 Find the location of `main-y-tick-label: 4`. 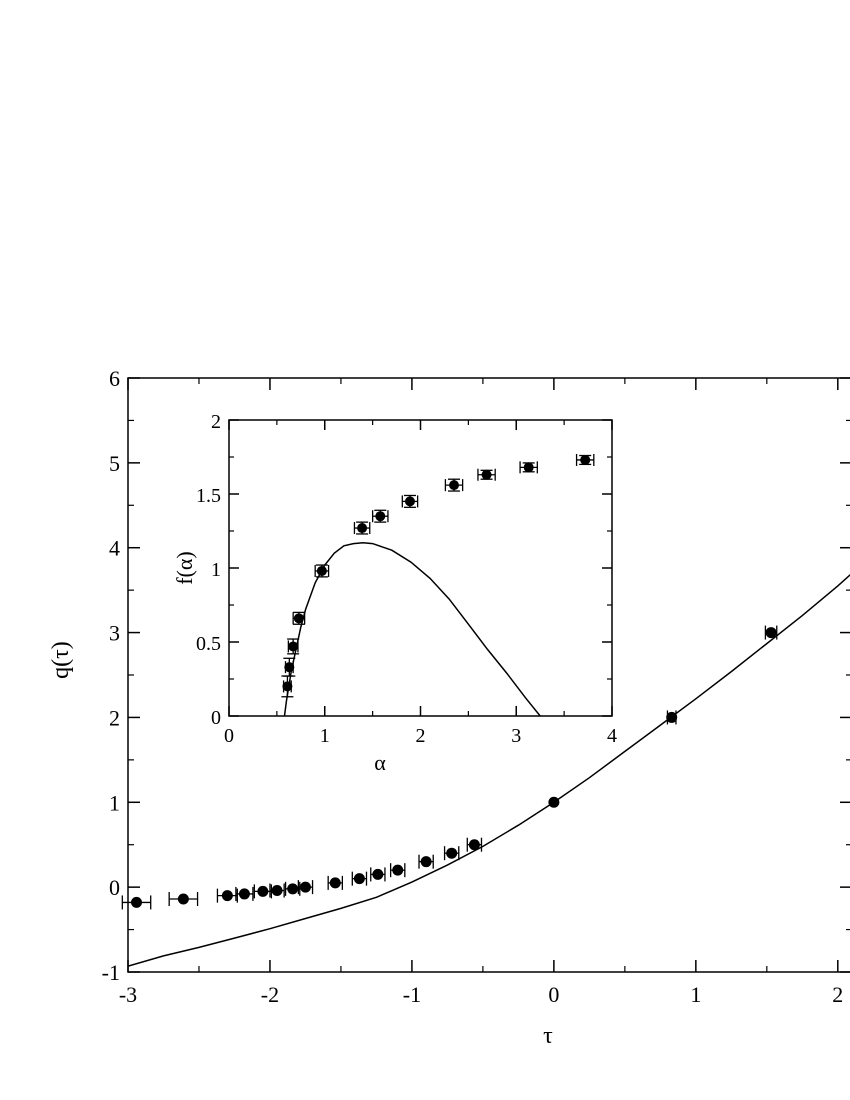

main-y-tick-label: 4 is located at coordinates (114, 548).